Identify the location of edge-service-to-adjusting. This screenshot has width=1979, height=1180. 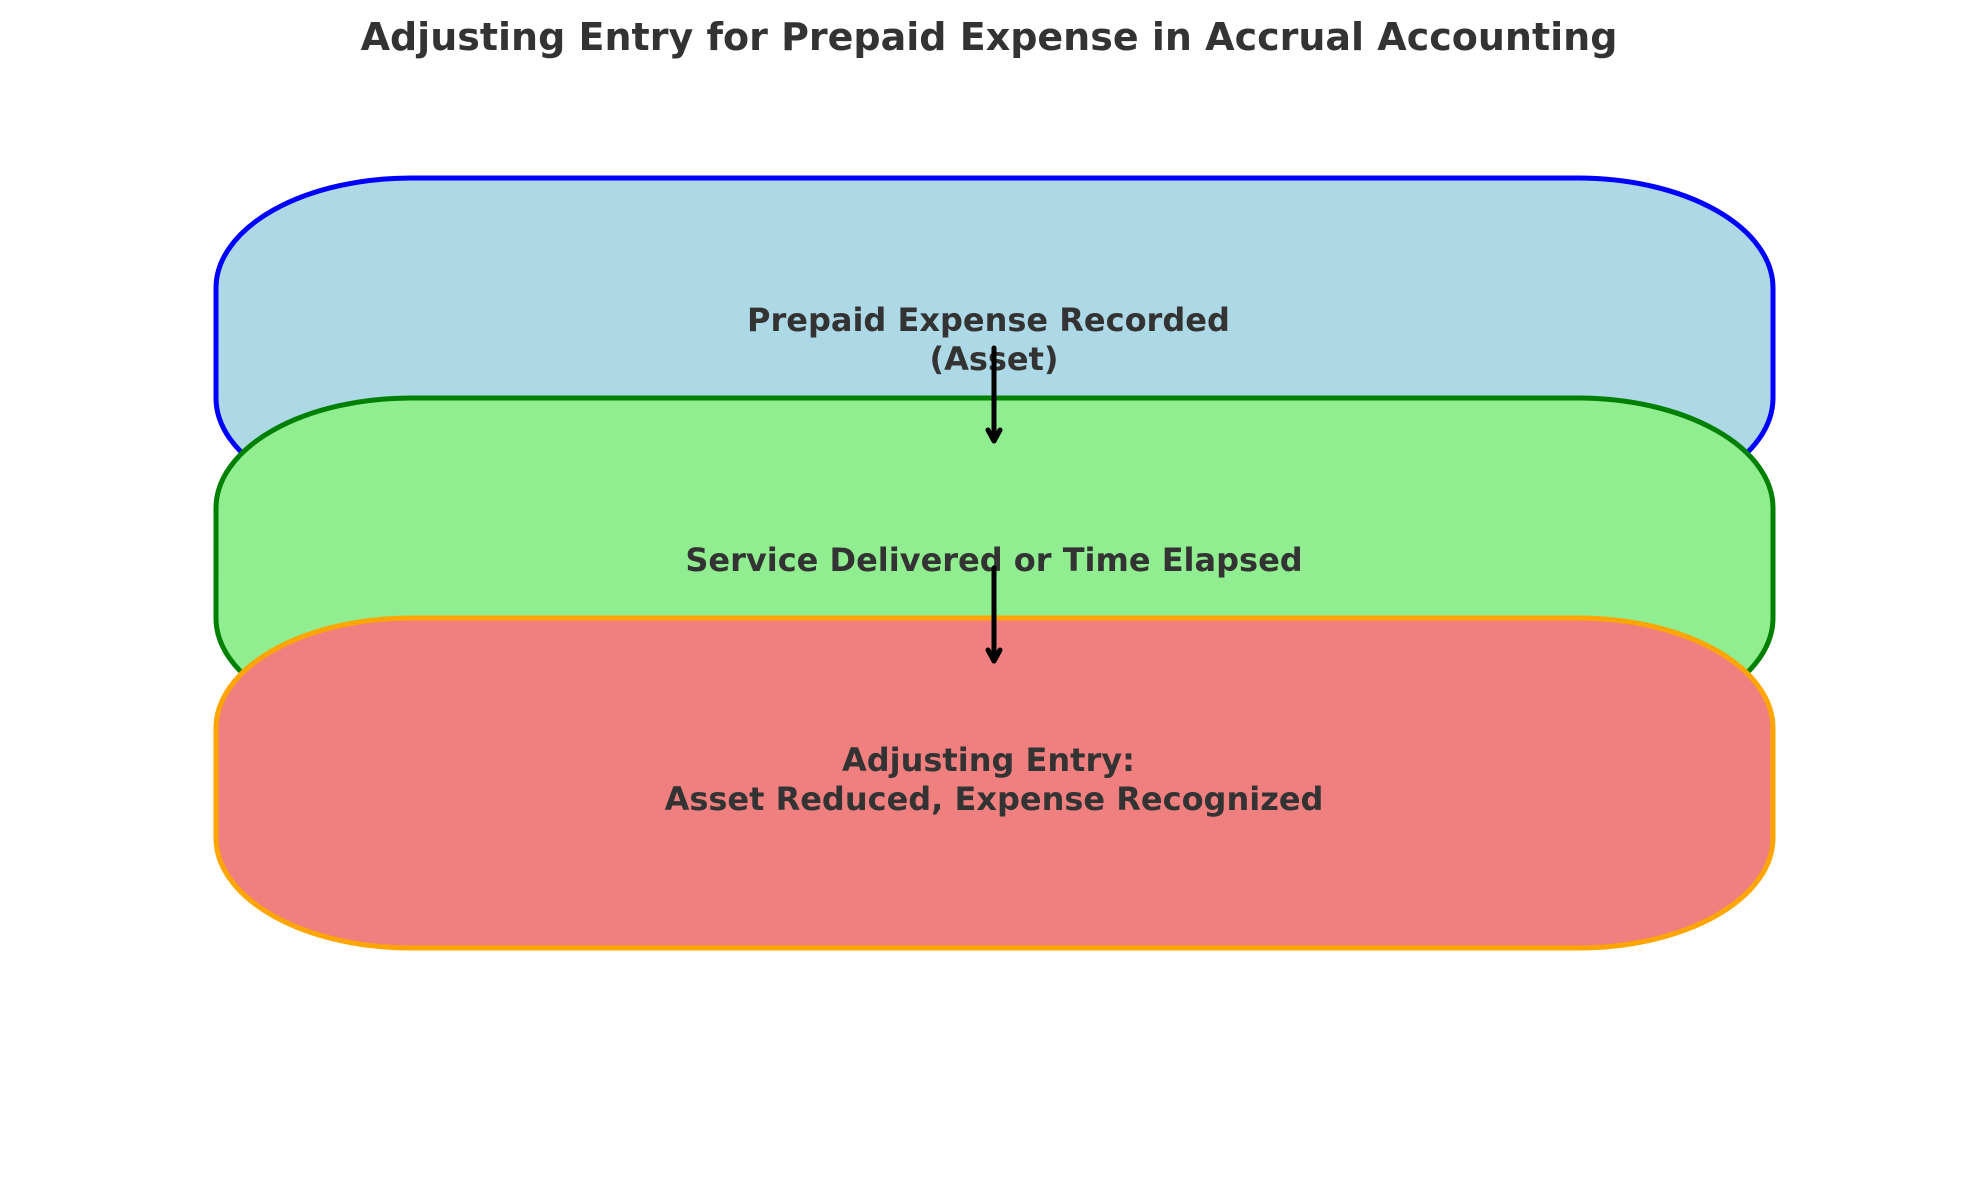
(994, 614).